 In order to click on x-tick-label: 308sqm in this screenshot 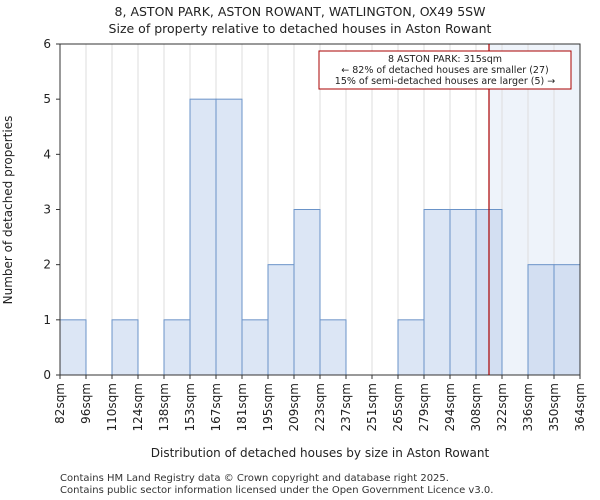, I will do `click(476, 407)`.